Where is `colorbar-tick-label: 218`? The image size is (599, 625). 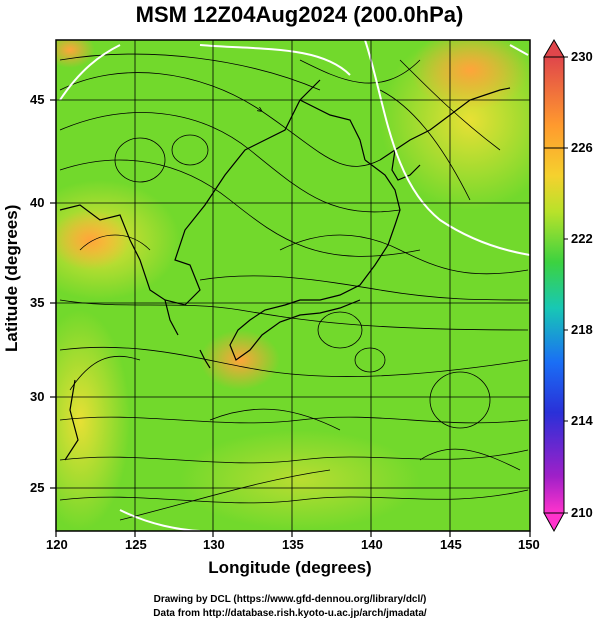 colorbar-tick-label: 218 is located at coordinates (582, 329).